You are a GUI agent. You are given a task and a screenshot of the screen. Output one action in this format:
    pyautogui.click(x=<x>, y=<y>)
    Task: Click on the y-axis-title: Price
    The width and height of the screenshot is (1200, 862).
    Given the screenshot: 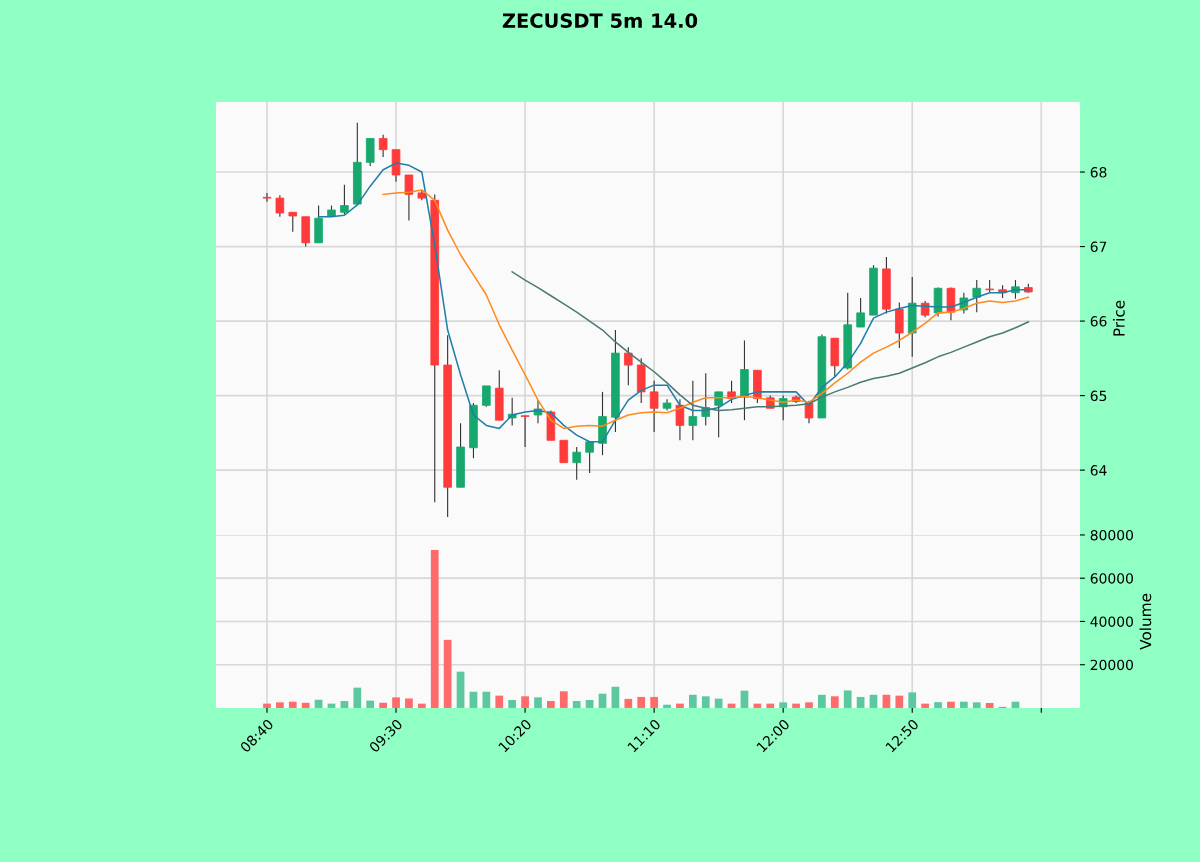 What is the action you would take?
    pyautogui.click(x=1118, y=318)
    